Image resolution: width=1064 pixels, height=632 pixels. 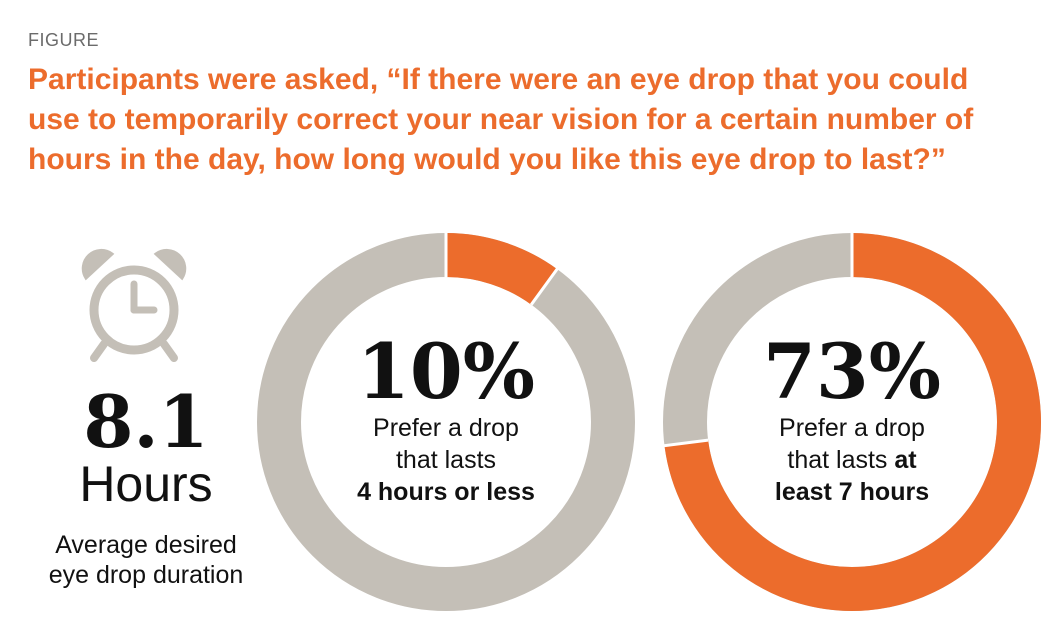 I want to click on average-unit: Hours, so click(x=146, y=484).